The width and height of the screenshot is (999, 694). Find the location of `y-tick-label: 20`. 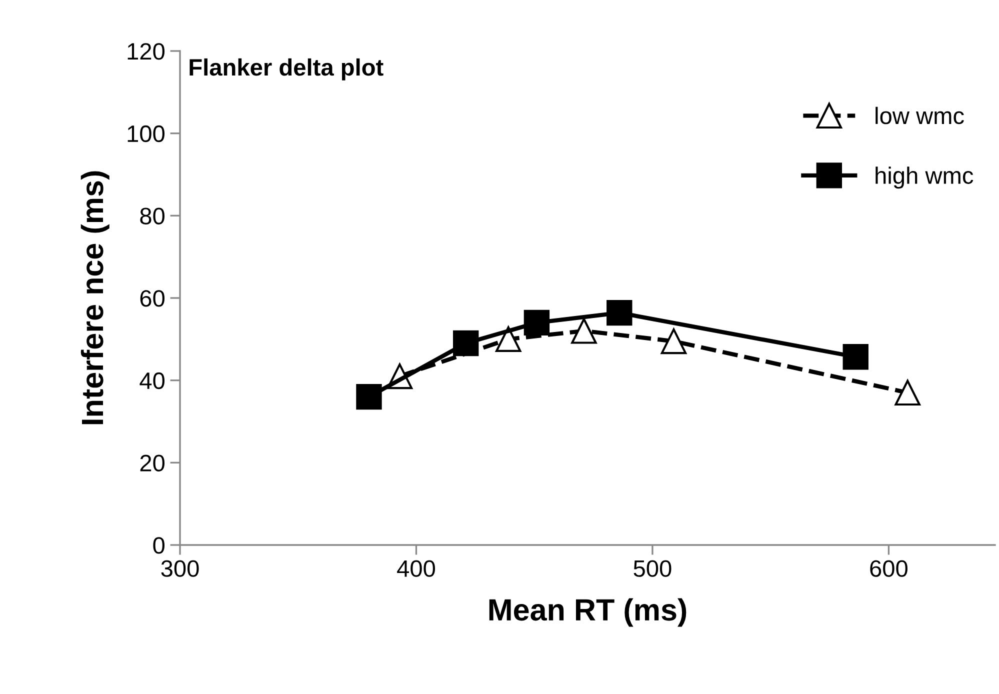

y-tick-label: 20 is located at coordinates (152, 463).